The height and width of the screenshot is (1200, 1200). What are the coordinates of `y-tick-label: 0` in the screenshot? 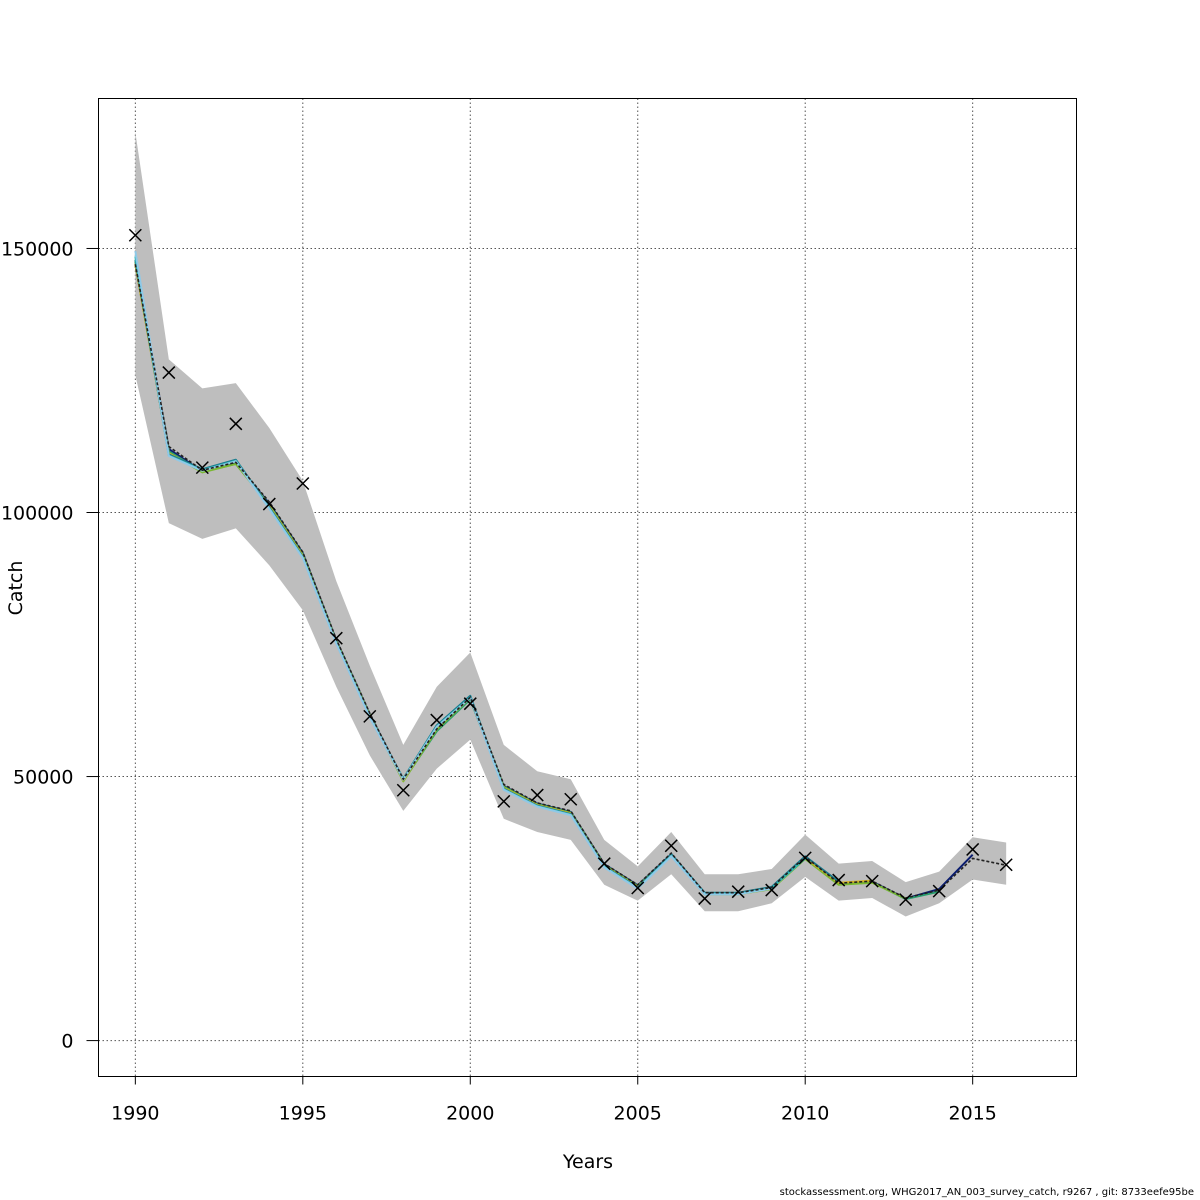 It's located at (67, 1042).